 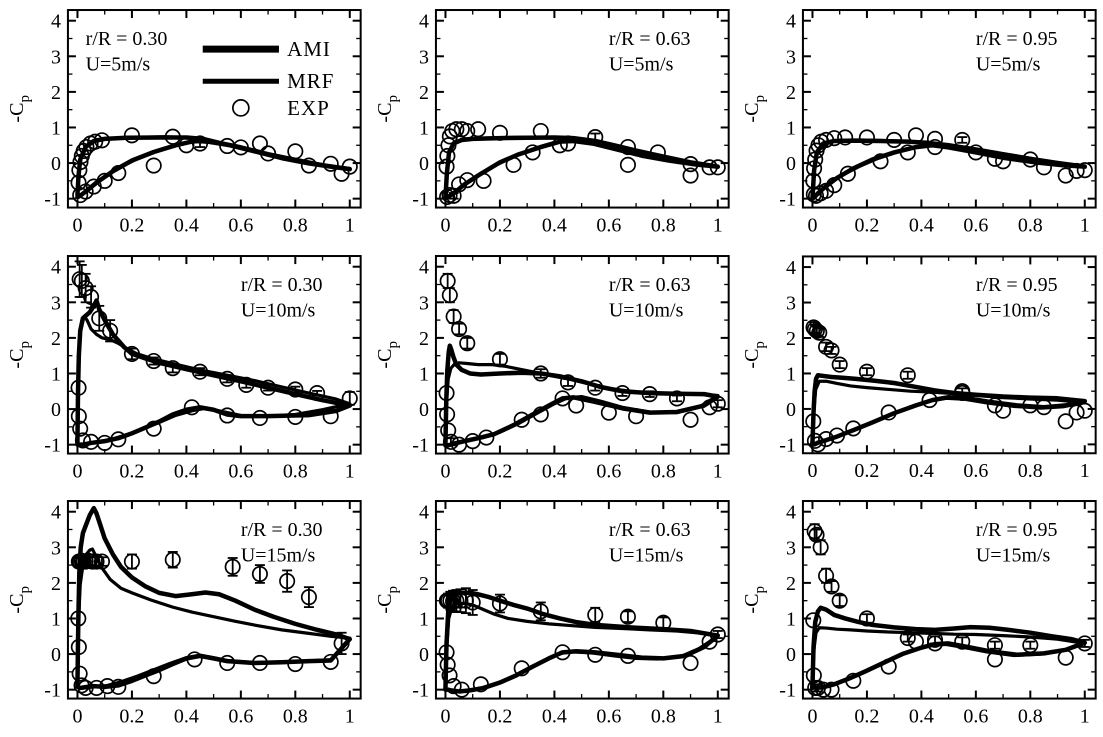 I want to click on panel-title-line2: U=10m/s, so click(x=1013, y=310).